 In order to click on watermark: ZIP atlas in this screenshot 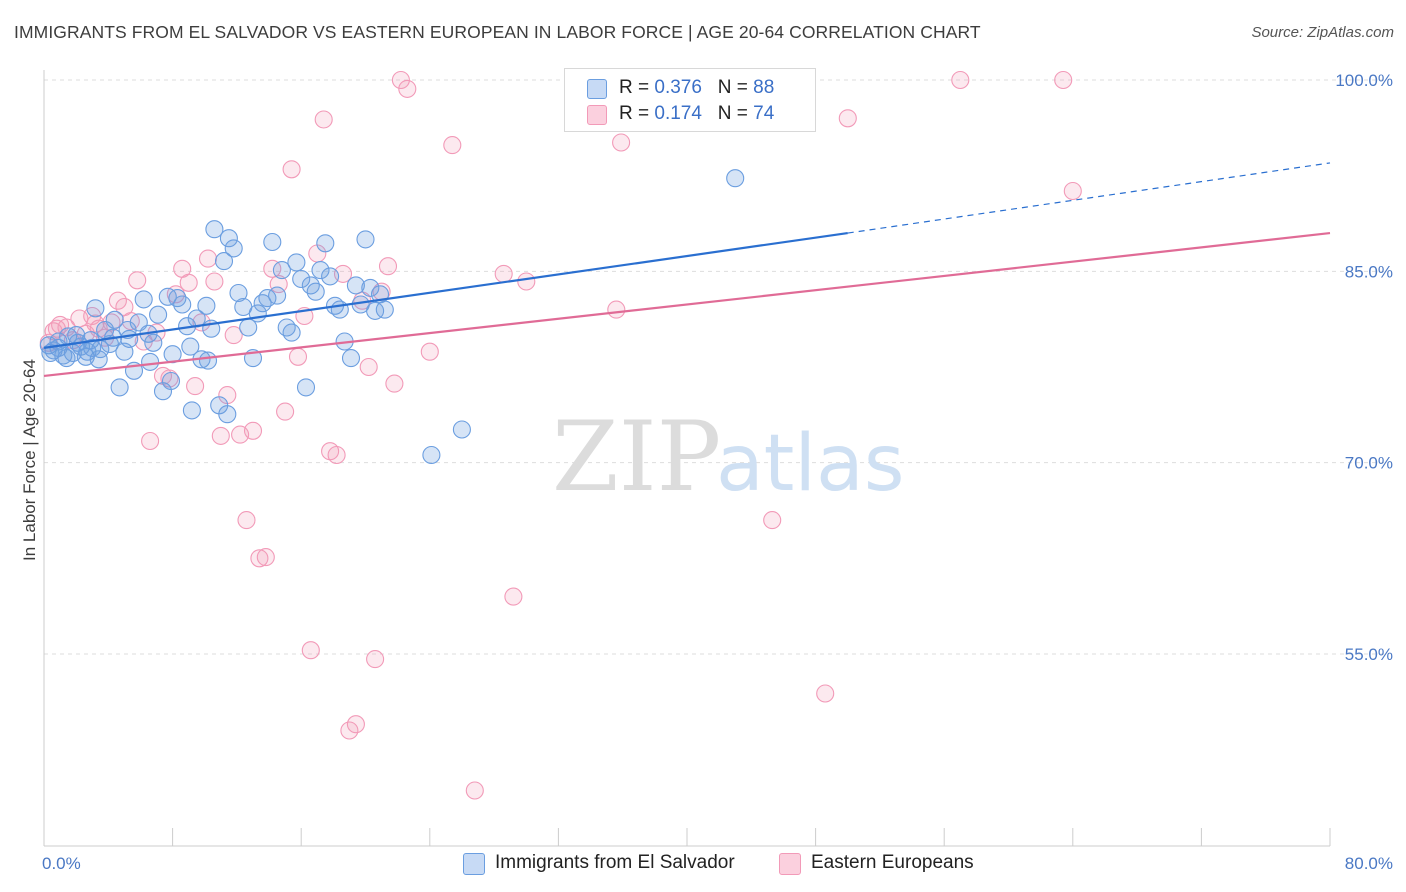, I will do `click(728, 457)`.